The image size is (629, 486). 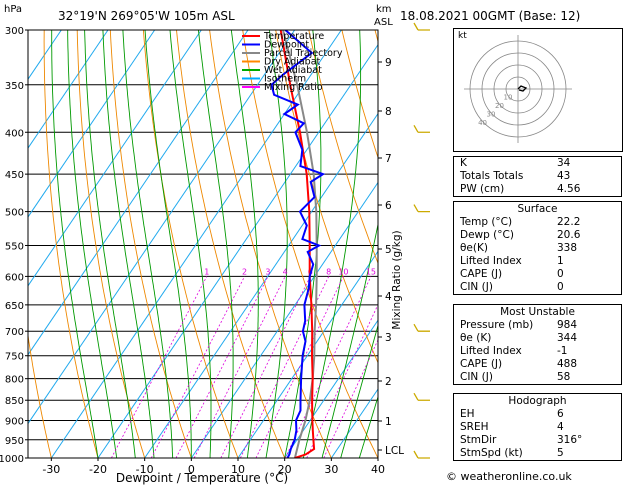 What do you see at coordinates (560, 453) in the screenshot?
I see `row-value: 5` at bounding box center [560, 453].